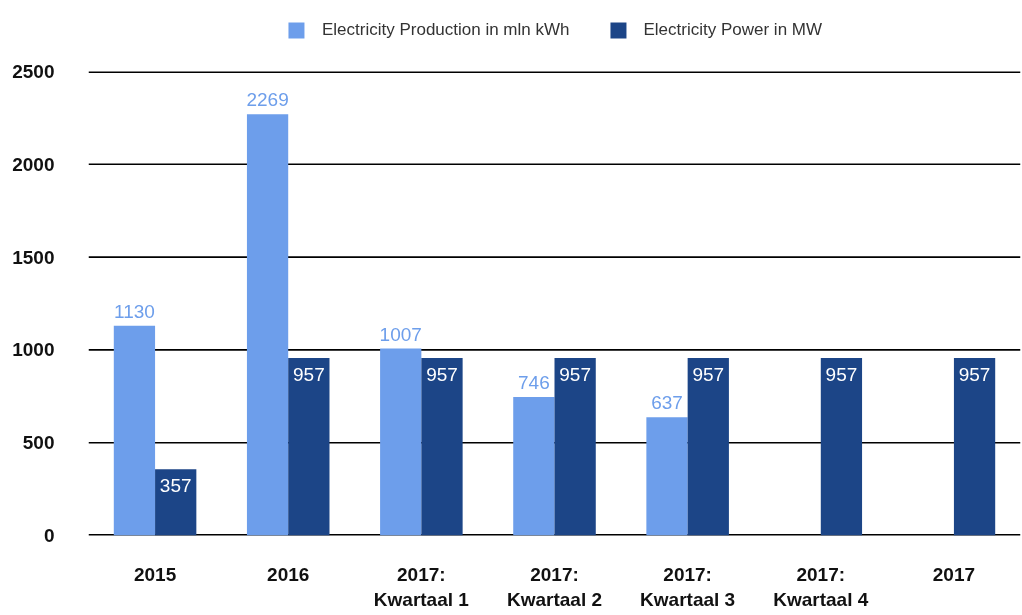 This screenshot has height=615, width=1022. Describe the element at coordinates (33, 350) in the screenshot. I see `y-tick-label: 1000` at that location.